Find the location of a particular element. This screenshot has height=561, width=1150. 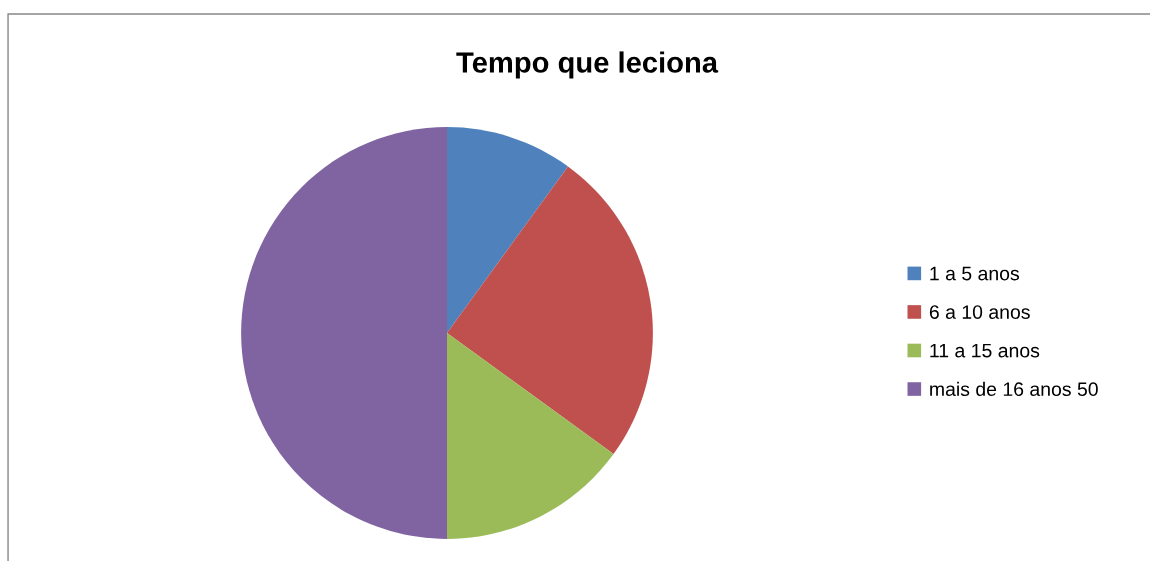

legend-label: 1 a 5 anos is located at coordinates (974, 273).